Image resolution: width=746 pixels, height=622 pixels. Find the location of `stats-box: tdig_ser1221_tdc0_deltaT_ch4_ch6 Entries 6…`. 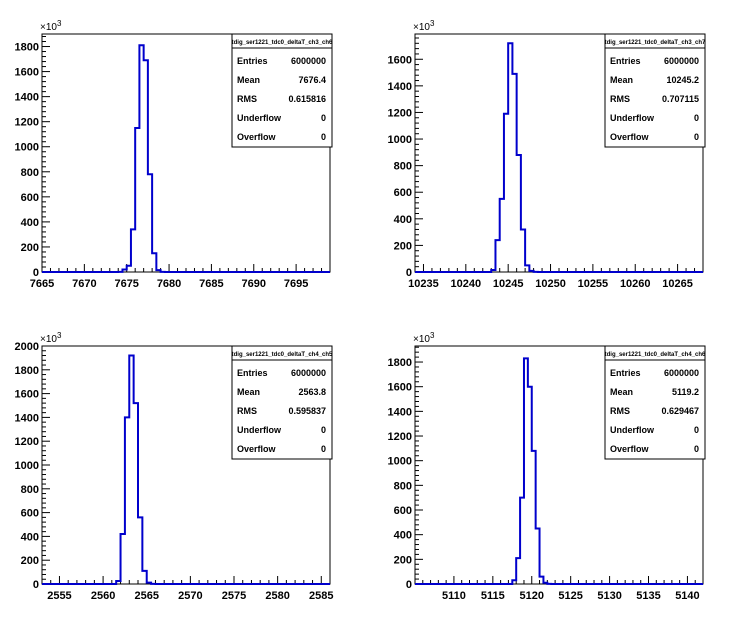

stats-box: tdig_ser1221_tdc0_deltaT_ch4_ch6 Entries 6… is located at coordinates (655, 402).